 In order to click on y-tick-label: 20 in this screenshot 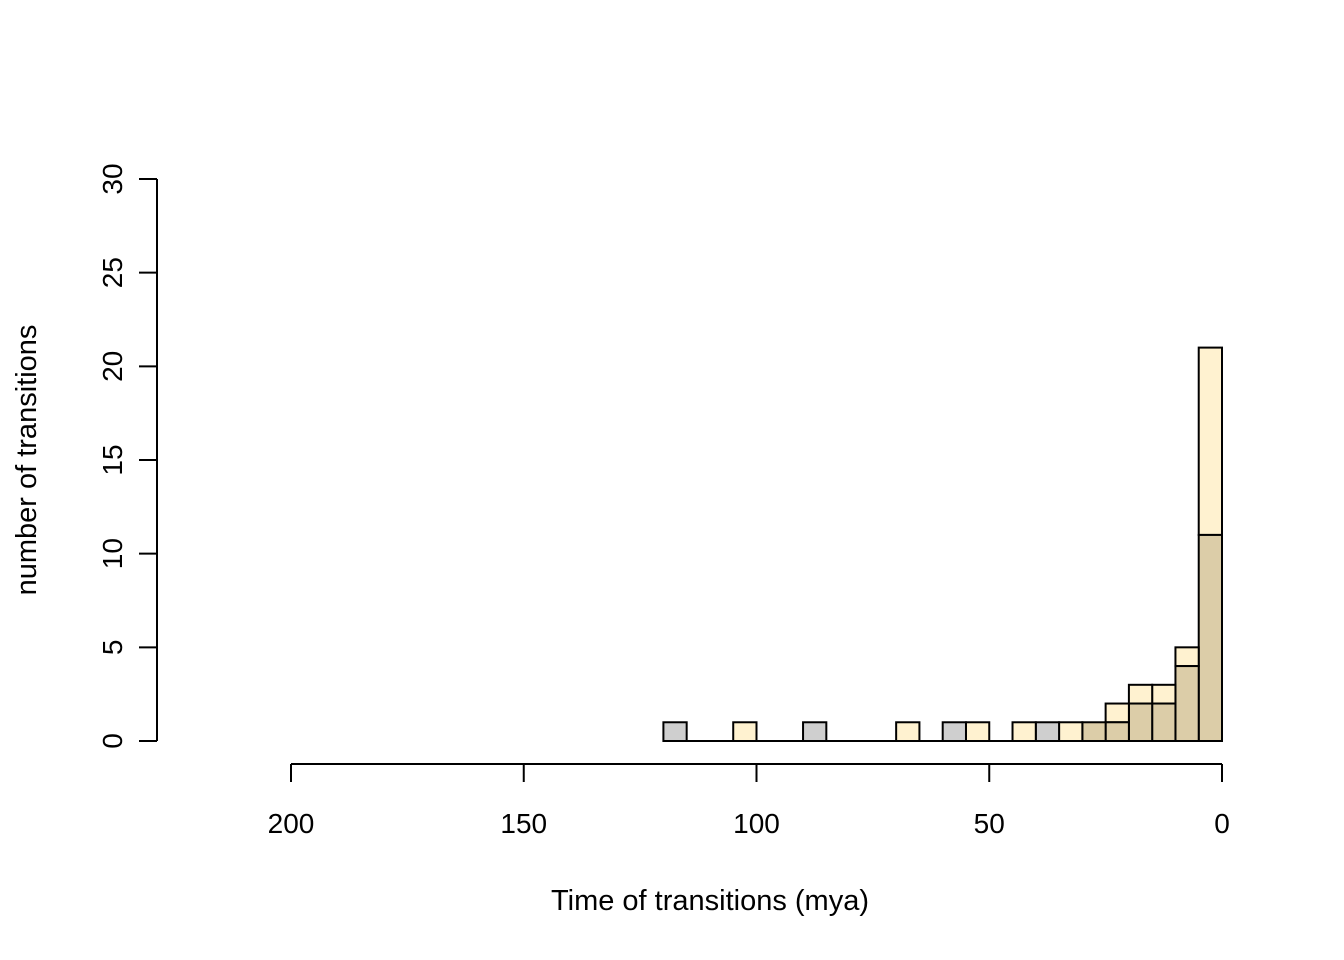, I will do `click(112, 366)`.